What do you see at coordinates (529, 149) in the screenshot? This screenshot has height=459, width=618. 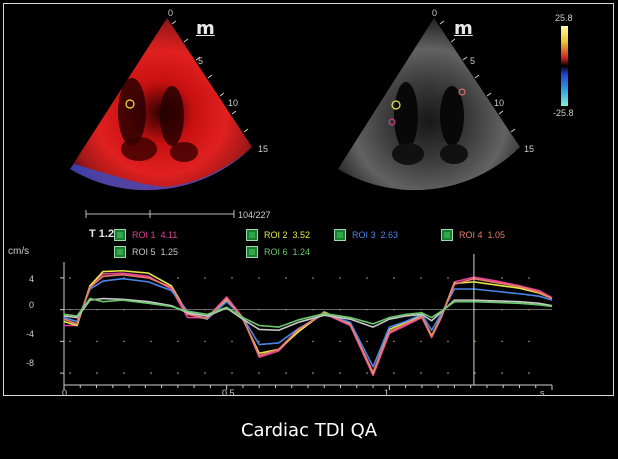 I see `right-depth-15: 15` at bounding box center [529, 149].